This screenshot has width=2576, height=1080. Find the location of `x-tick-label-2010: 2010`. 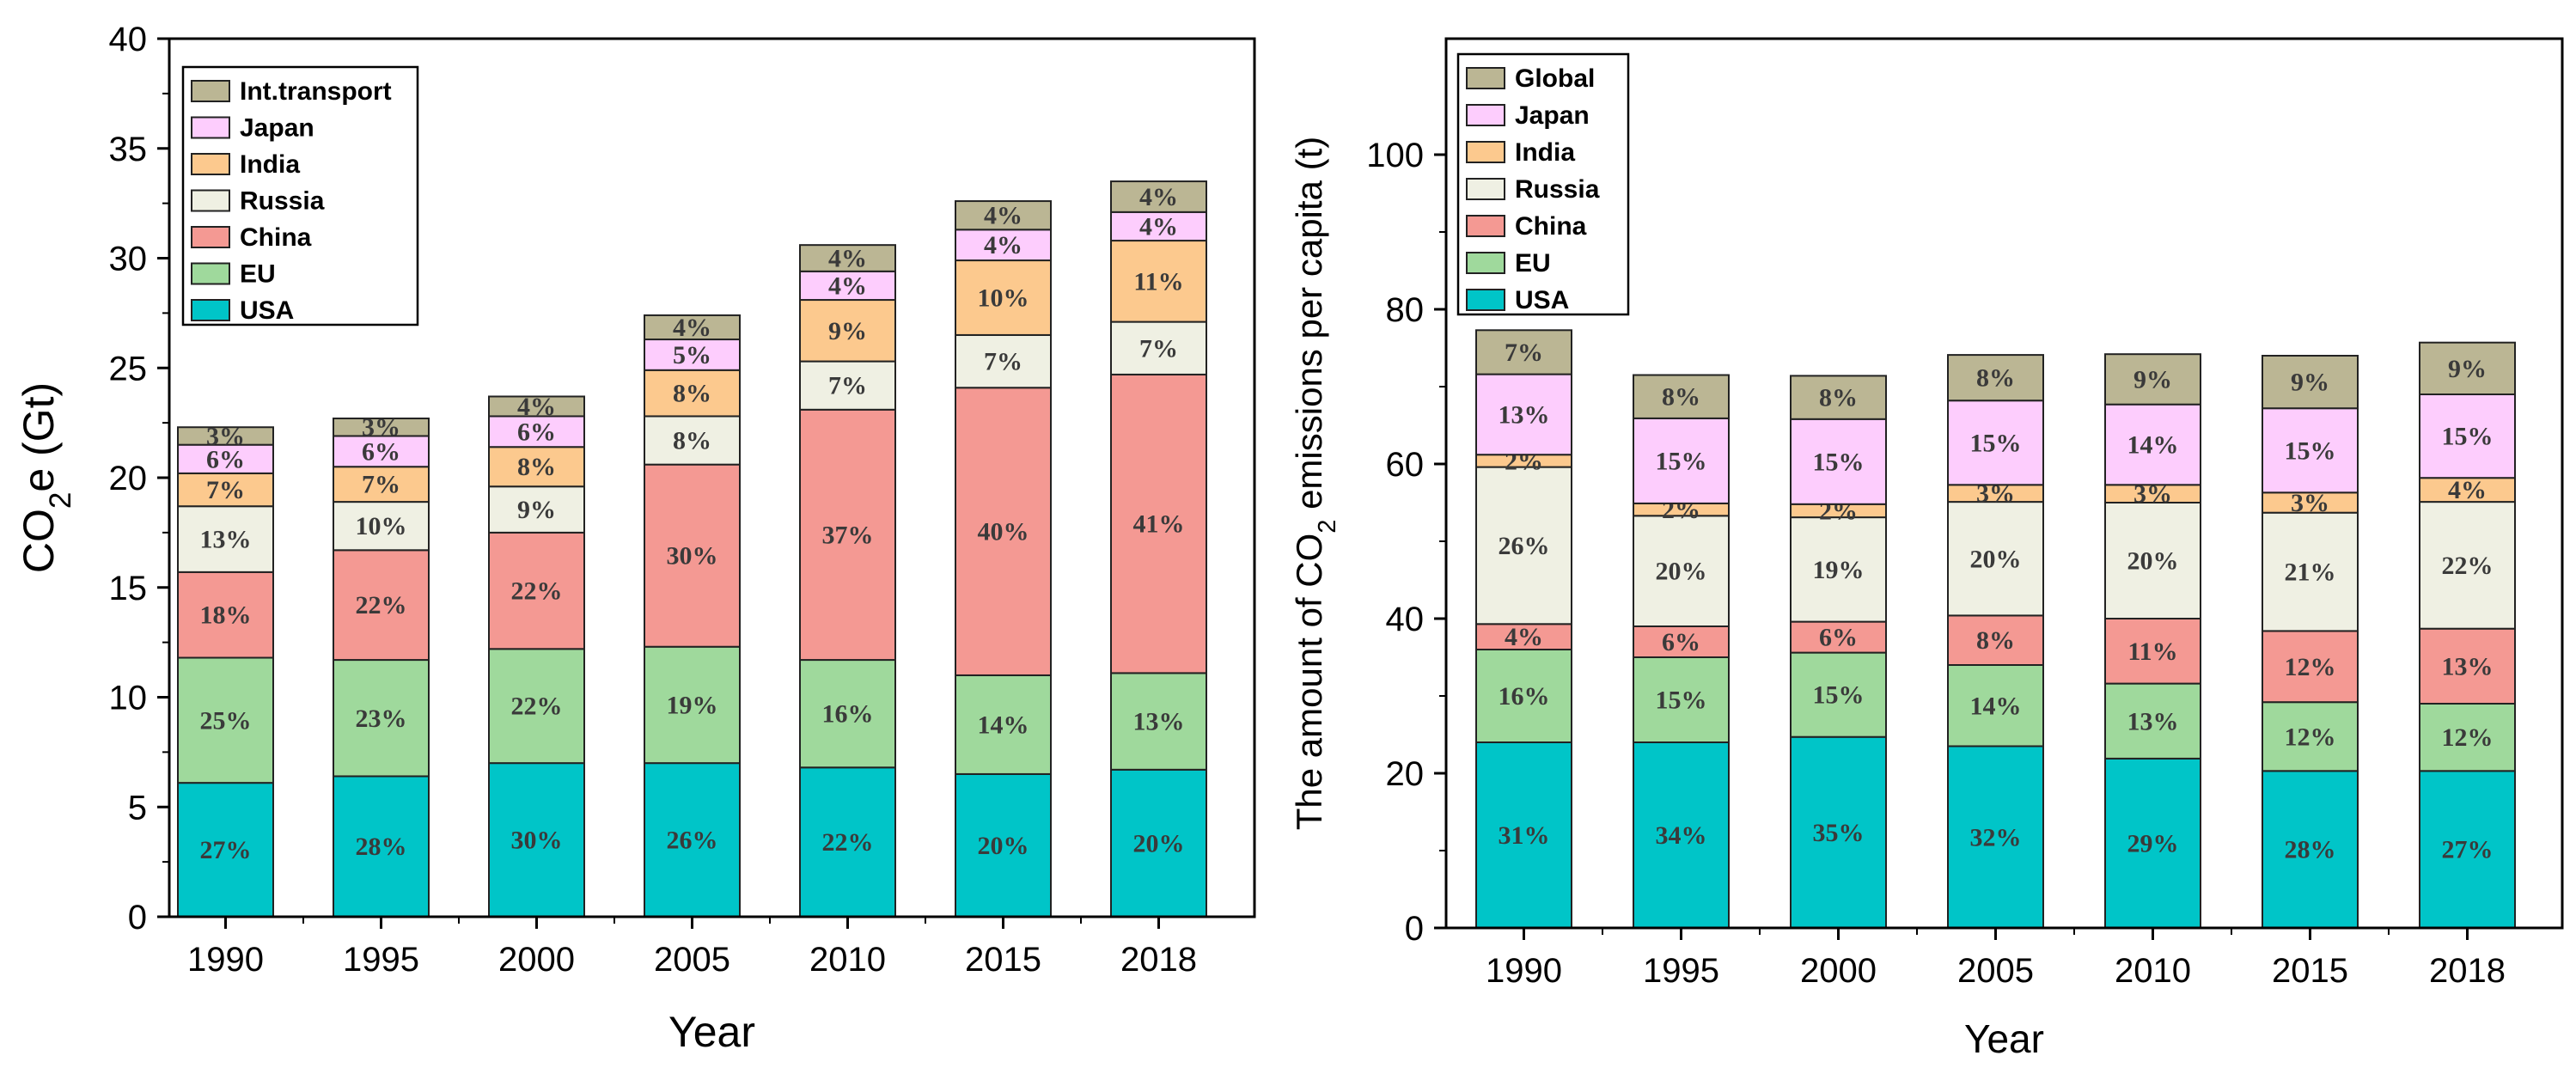

x-tick-label-2010: 2010 is located at coordinates (847, 960).